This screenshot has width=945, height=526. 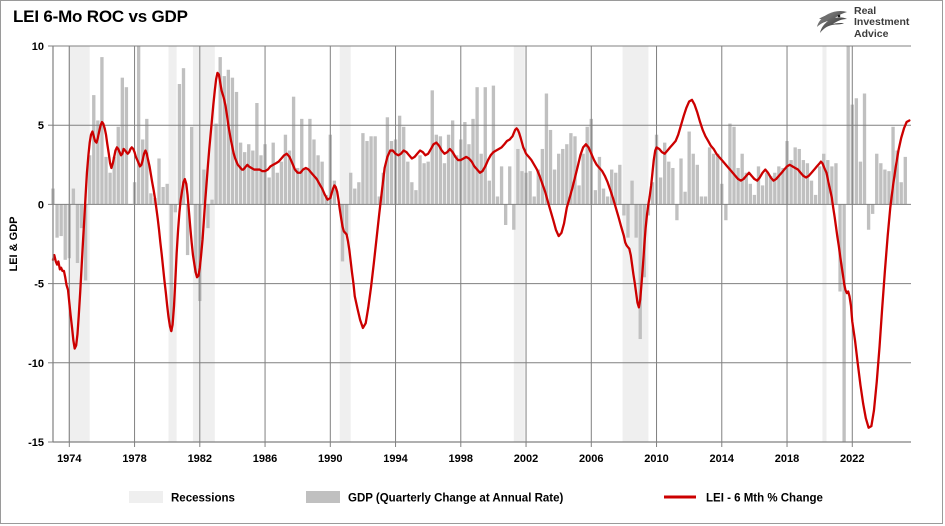 I want to click on x-tick-label: 1974, so click(x=69, y=459).